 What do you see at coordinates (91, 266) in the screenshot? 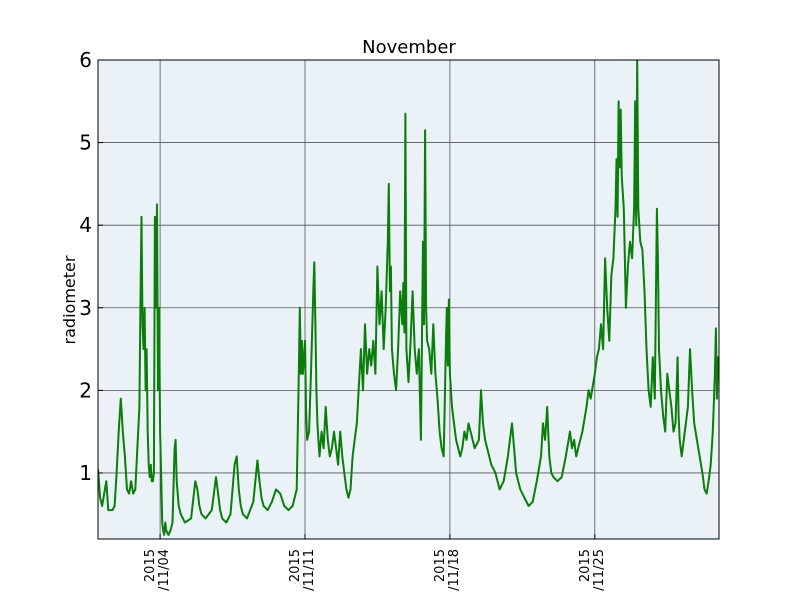
I see `y-ticks: 1 2 3 4 5 6` at bounding box center [91, 266].